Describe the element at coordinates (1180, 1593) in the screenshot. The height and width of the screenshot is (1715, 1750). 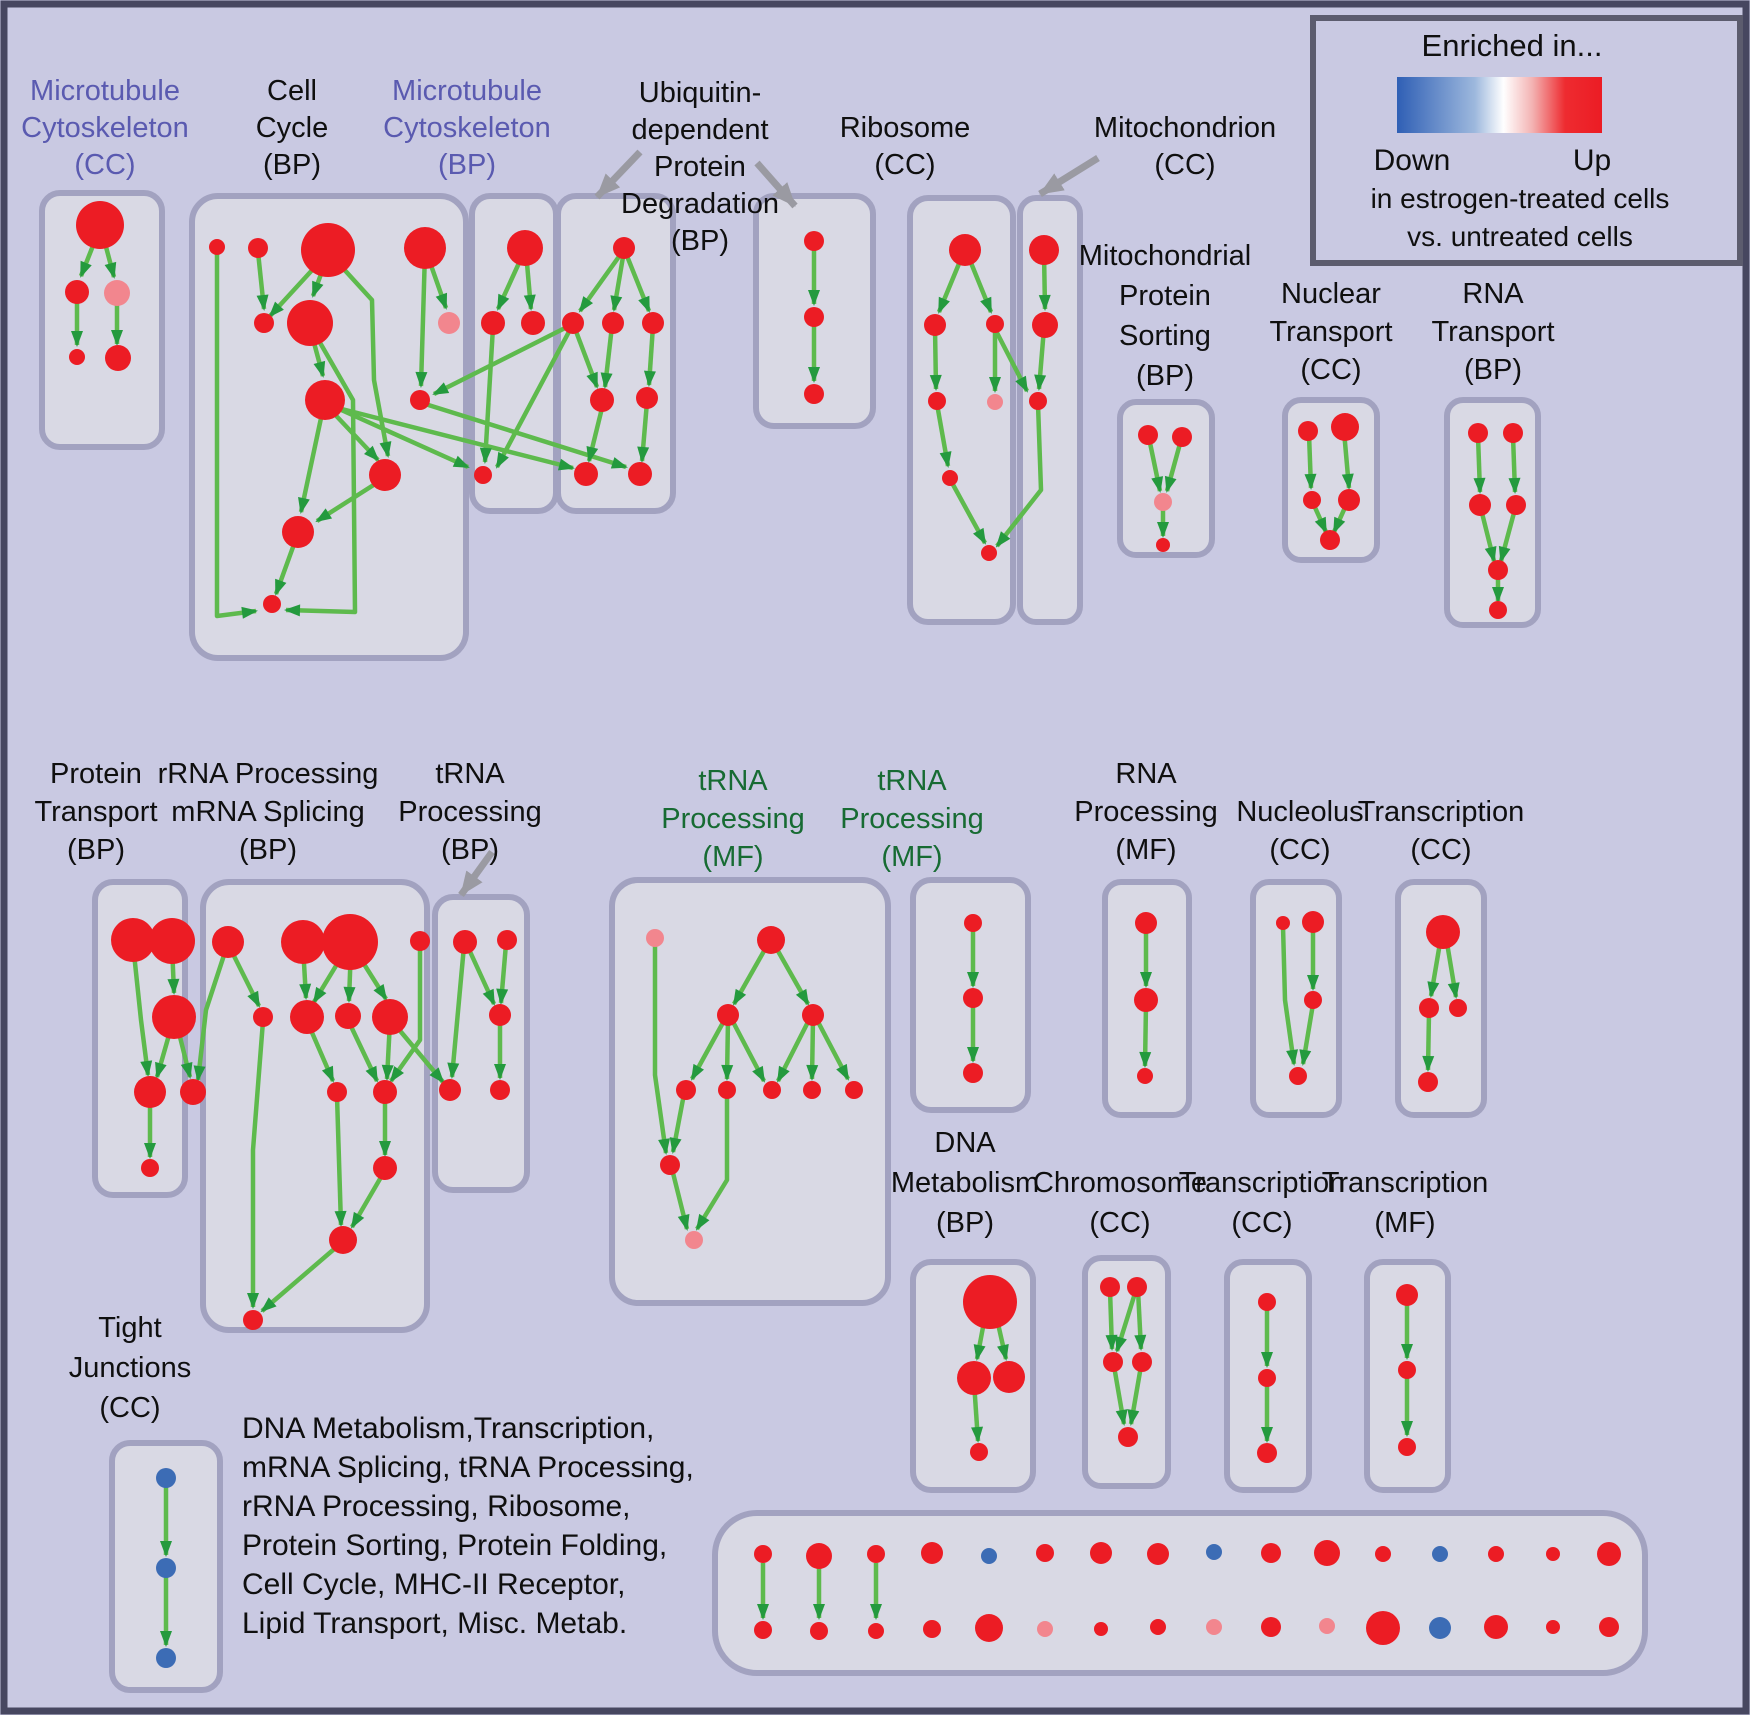
I see `box-misc-cluster` at that location.